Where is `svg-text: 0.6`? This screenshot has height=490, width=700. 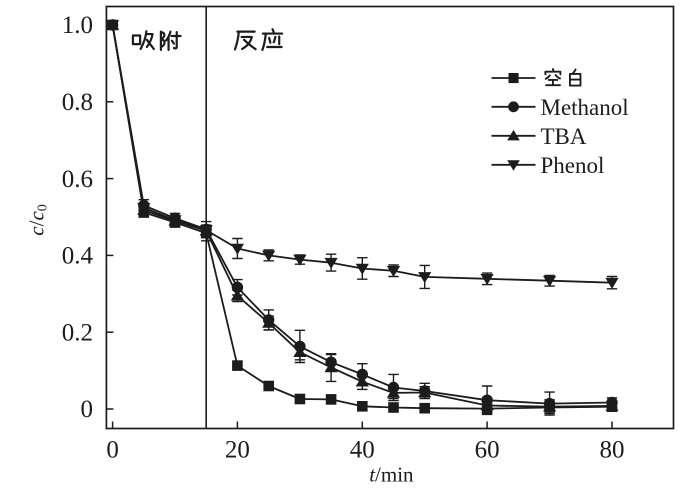 svg-text: 0.6 is located at coordinates (77, 179).